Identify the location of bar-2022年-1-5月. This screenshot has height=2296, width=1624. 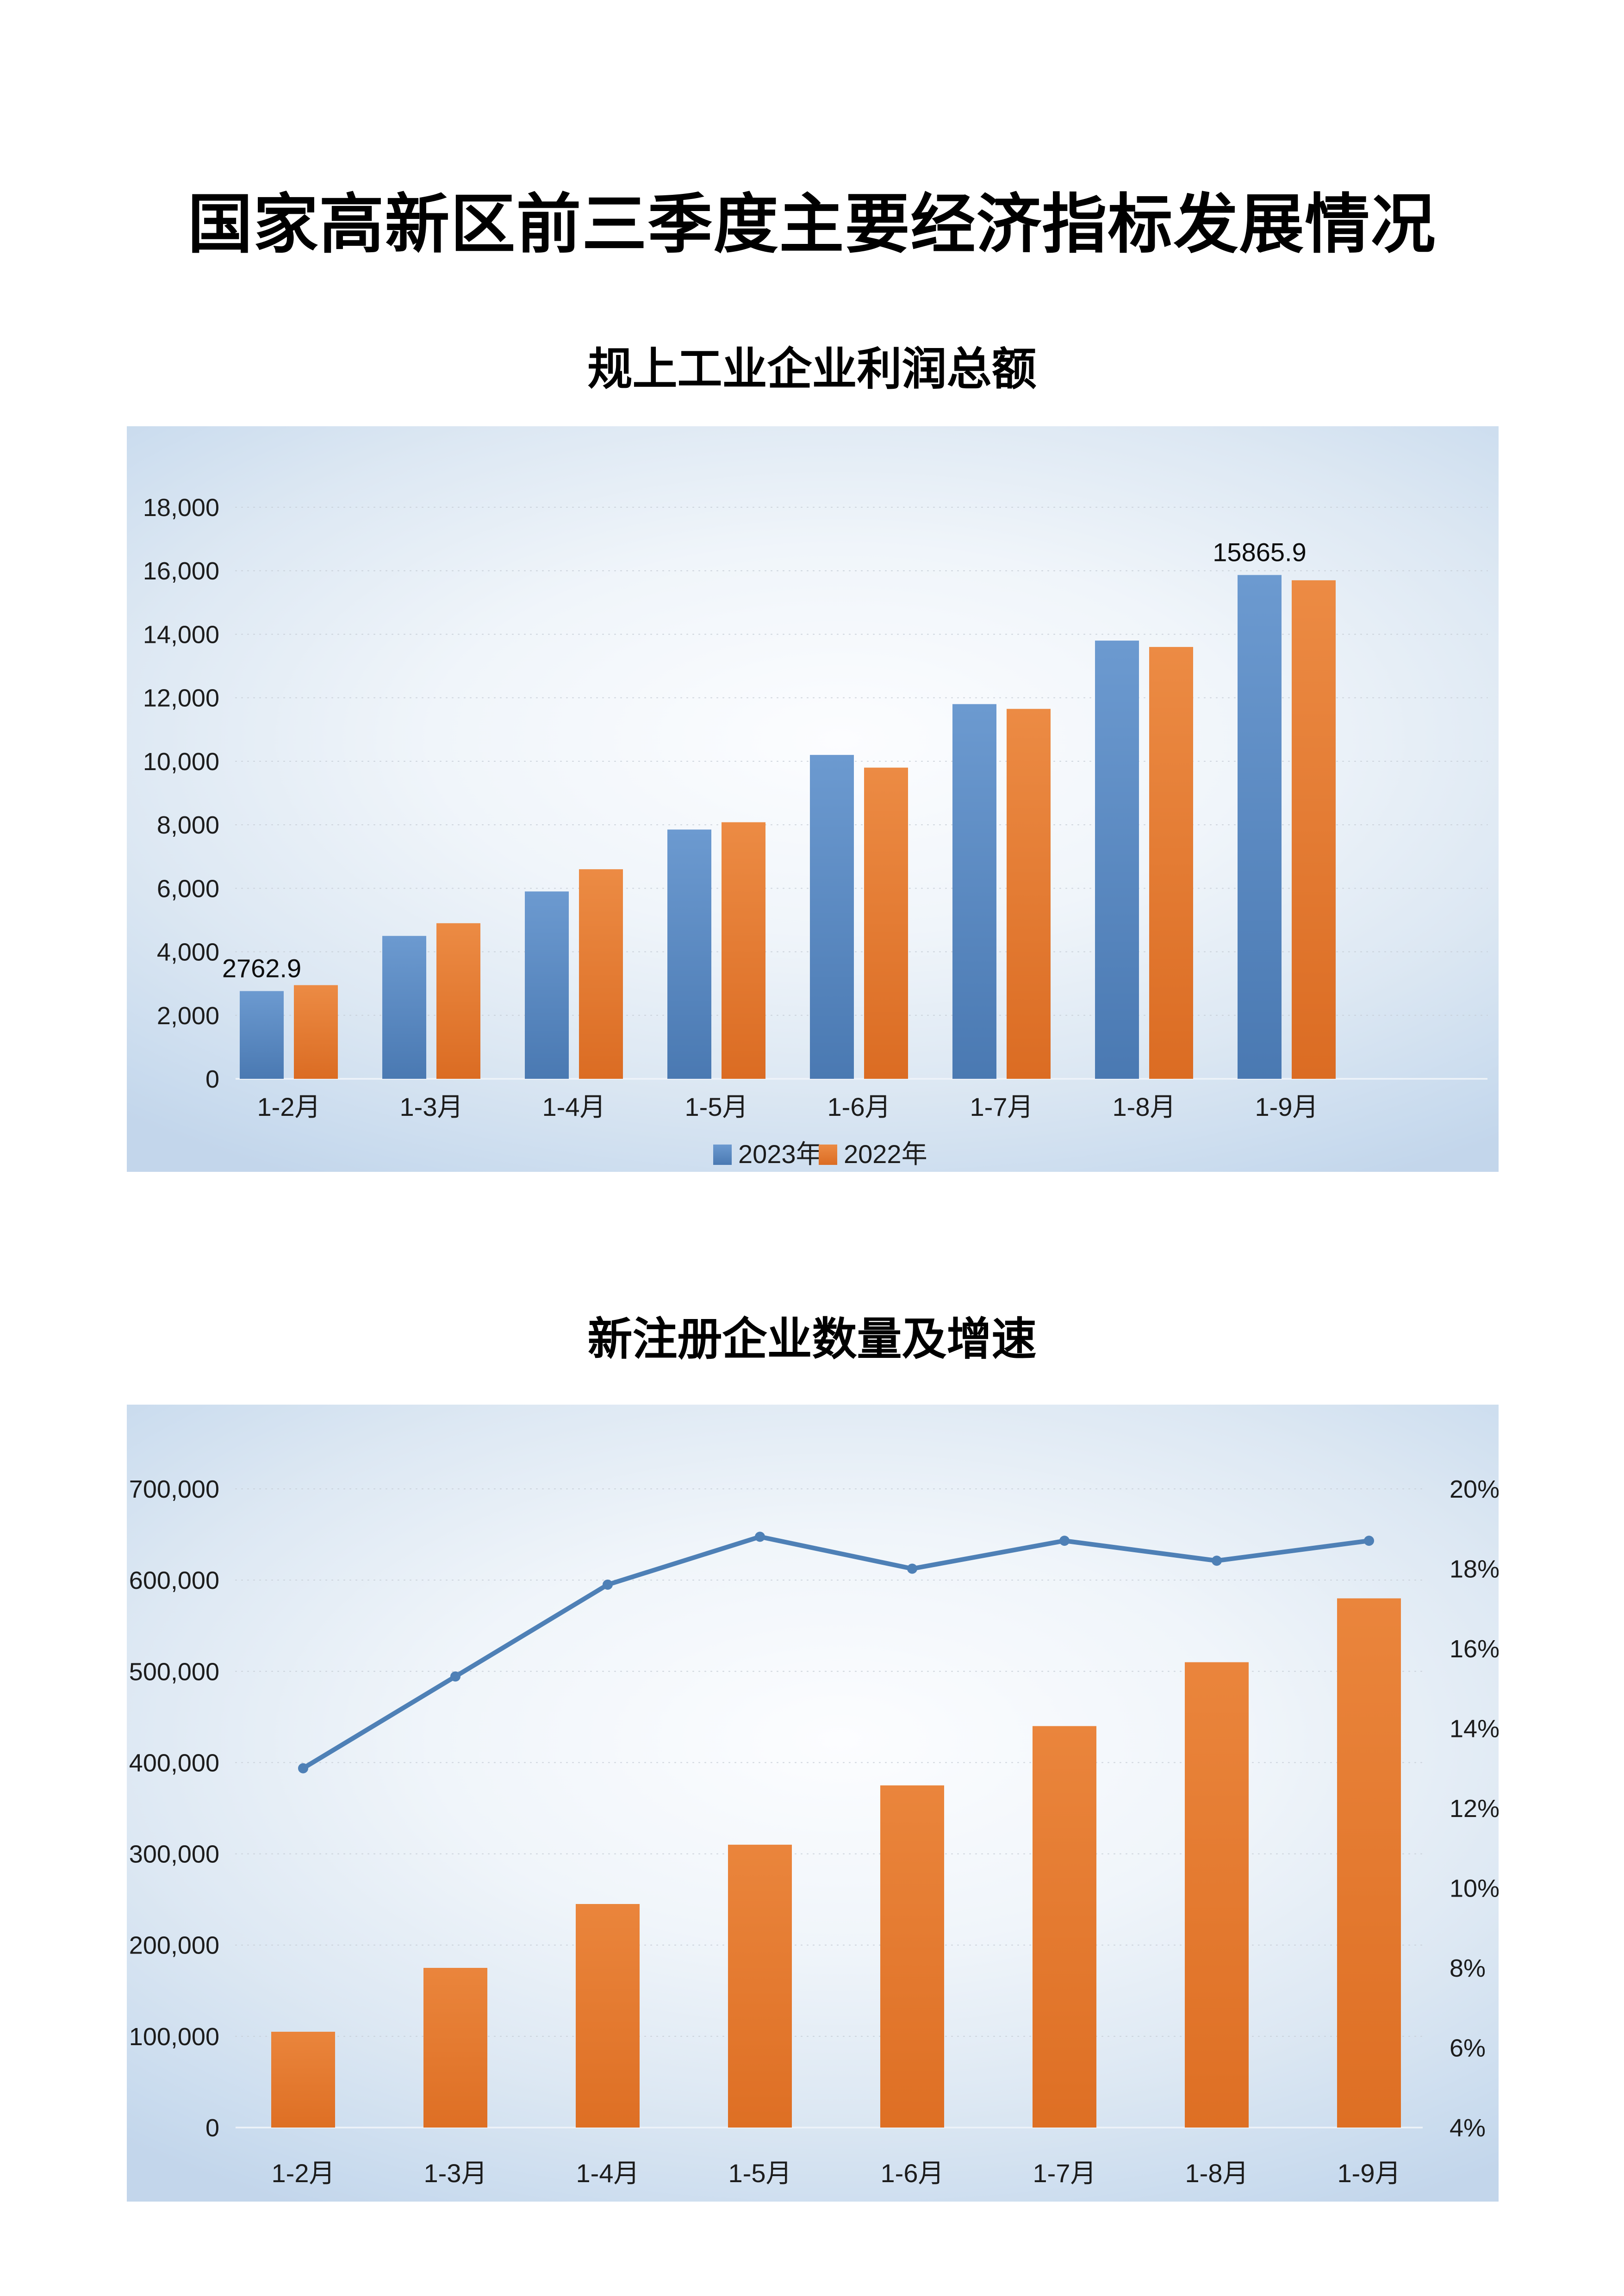
(743, 950).